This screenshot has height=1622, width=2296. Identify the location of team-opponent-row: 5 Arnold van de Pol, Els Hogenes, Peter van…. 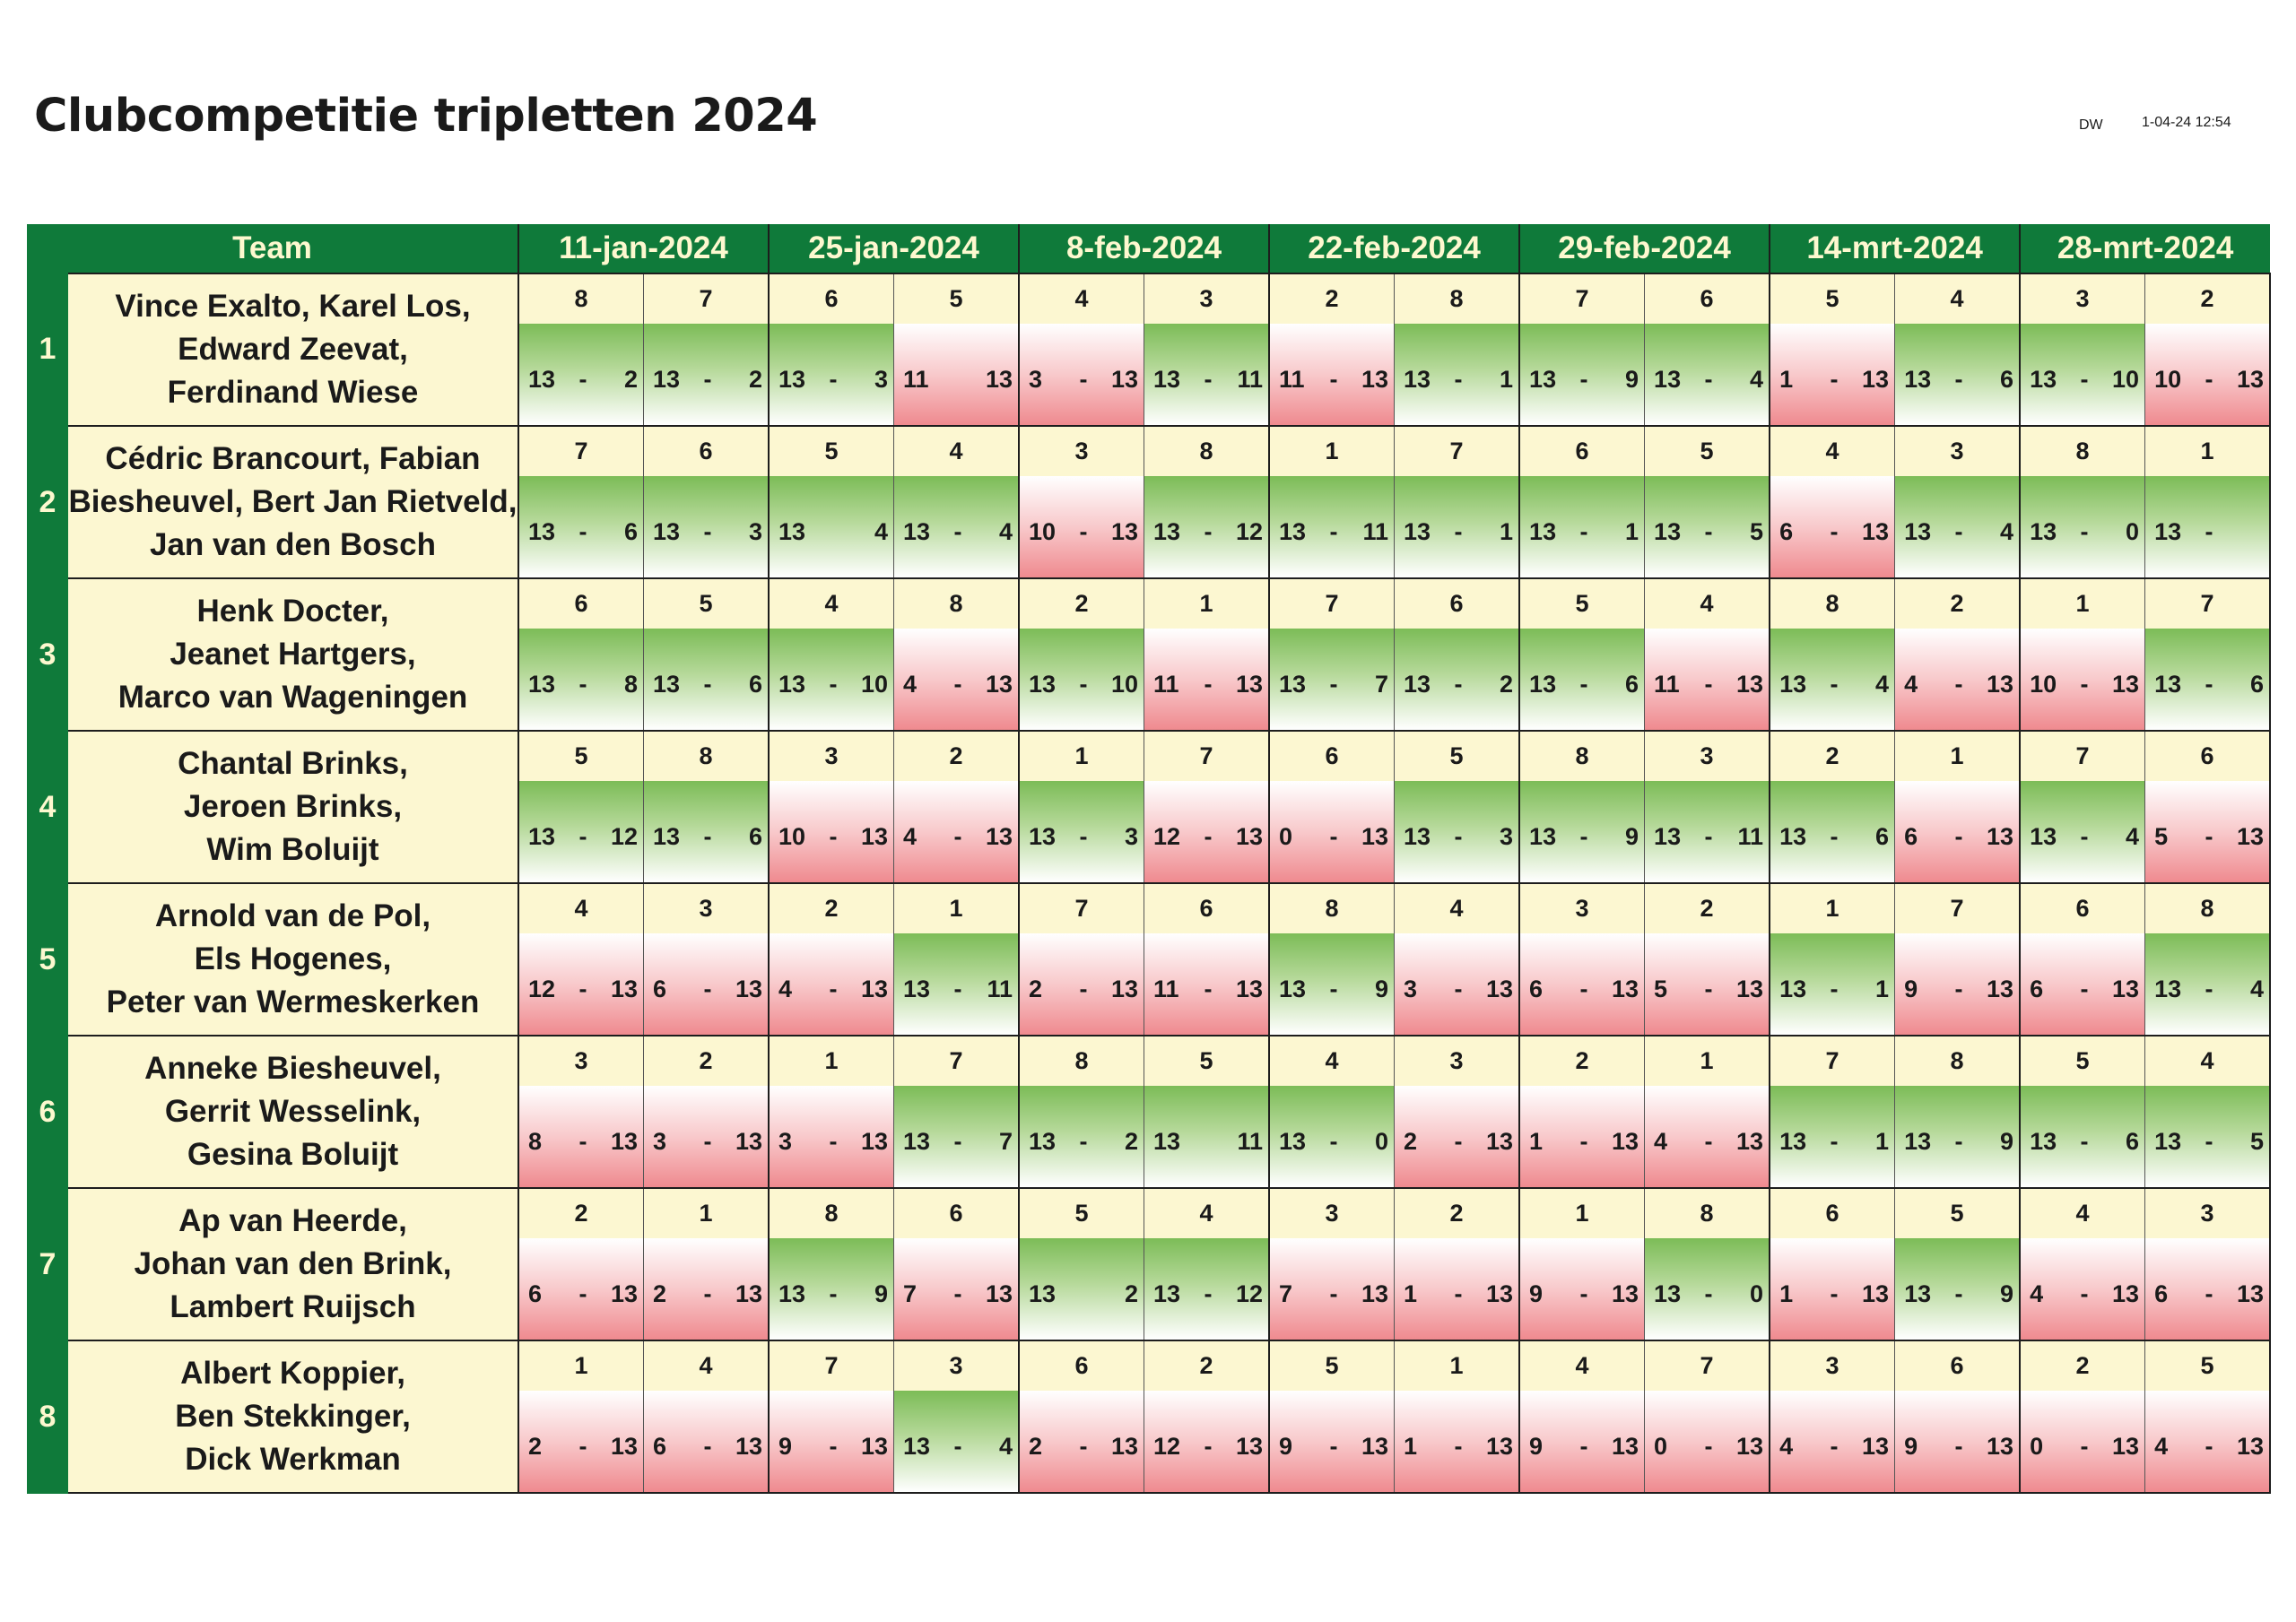
(1149, 959).